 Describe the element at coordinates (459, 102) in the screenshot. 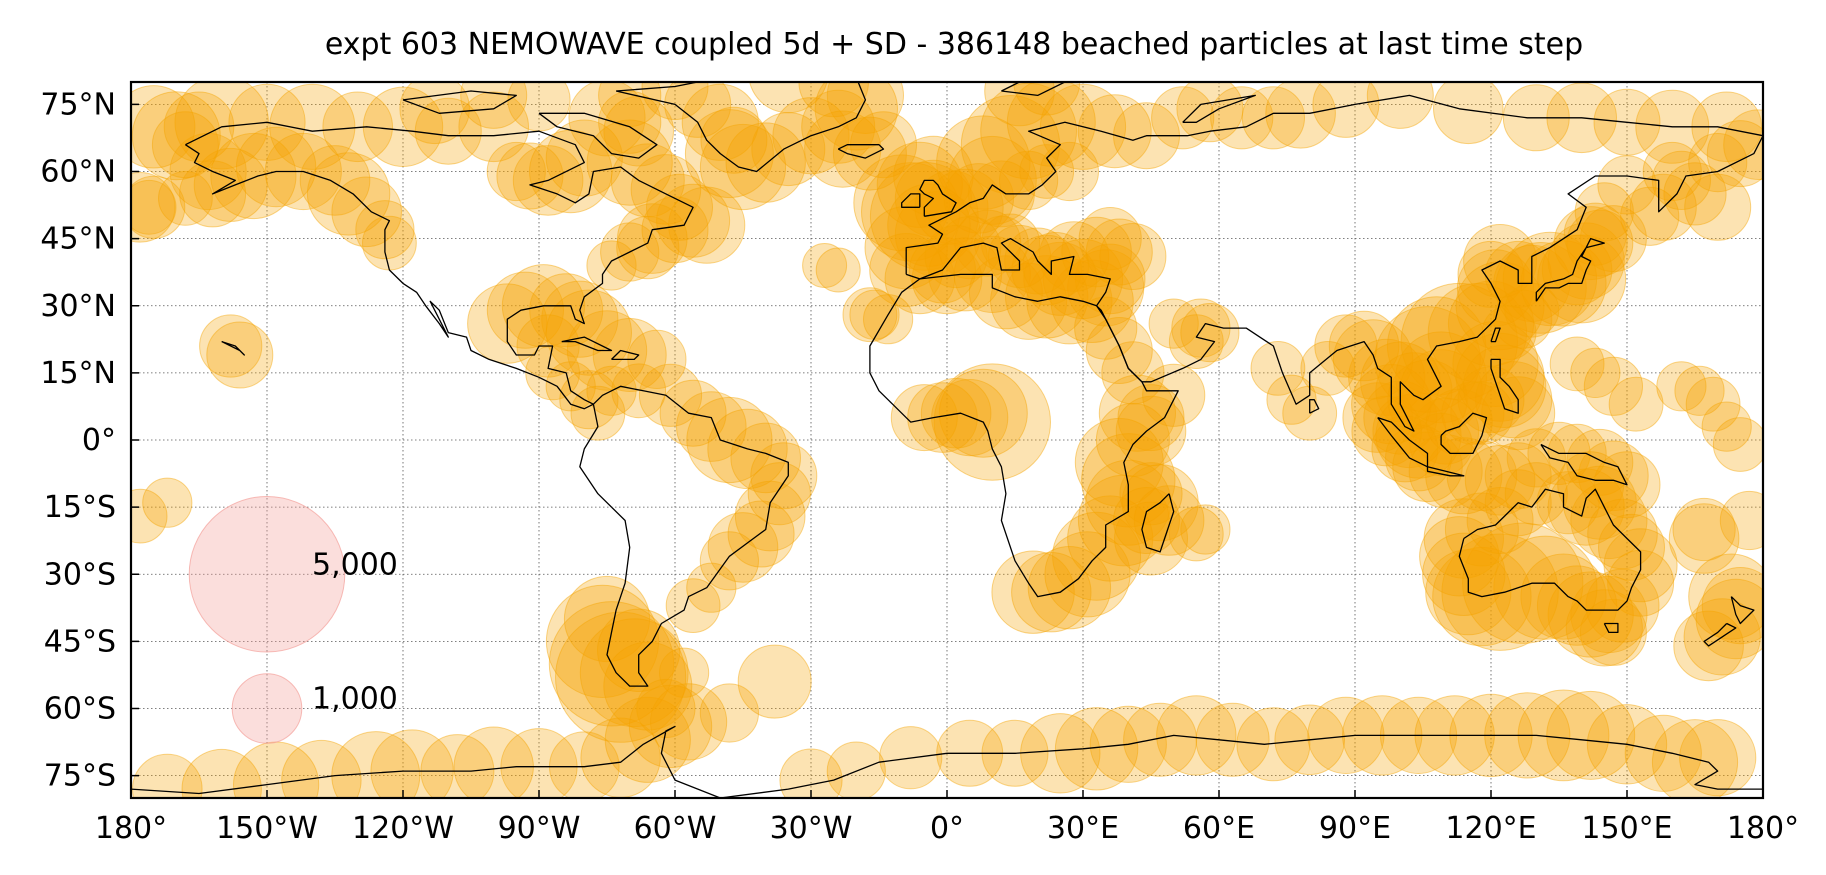

I see `coastline-arctic-islands` at that location.